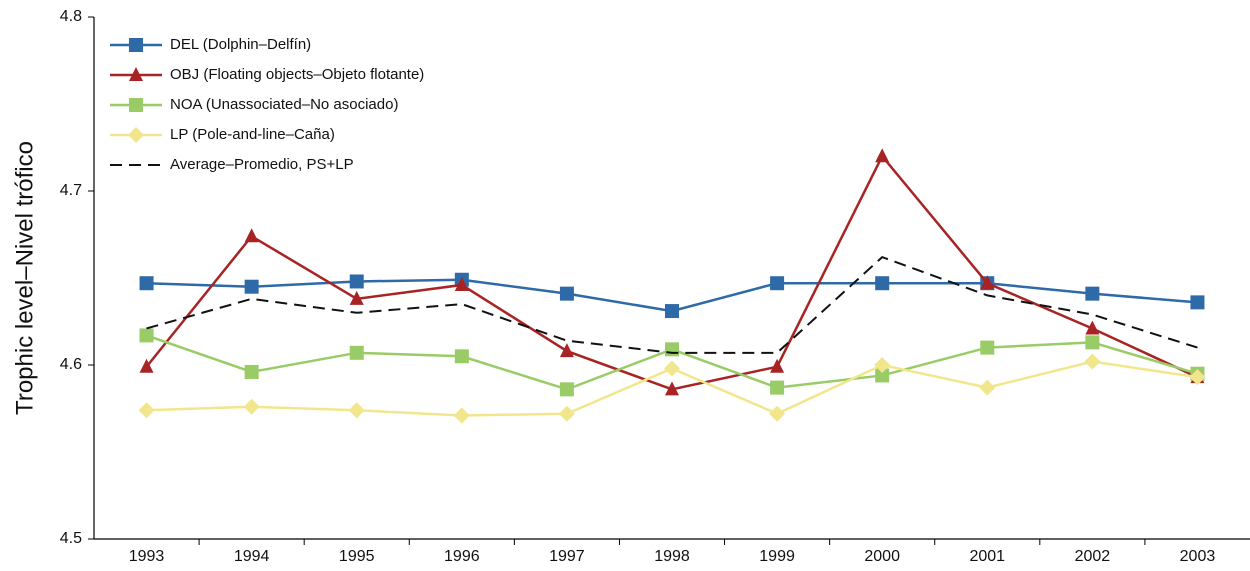 The height and width of the screenshot is (571, 1250). Describe the element at coordinates (147, 556) in the screenshot. I see `x-tick-label: 1993` at that location.